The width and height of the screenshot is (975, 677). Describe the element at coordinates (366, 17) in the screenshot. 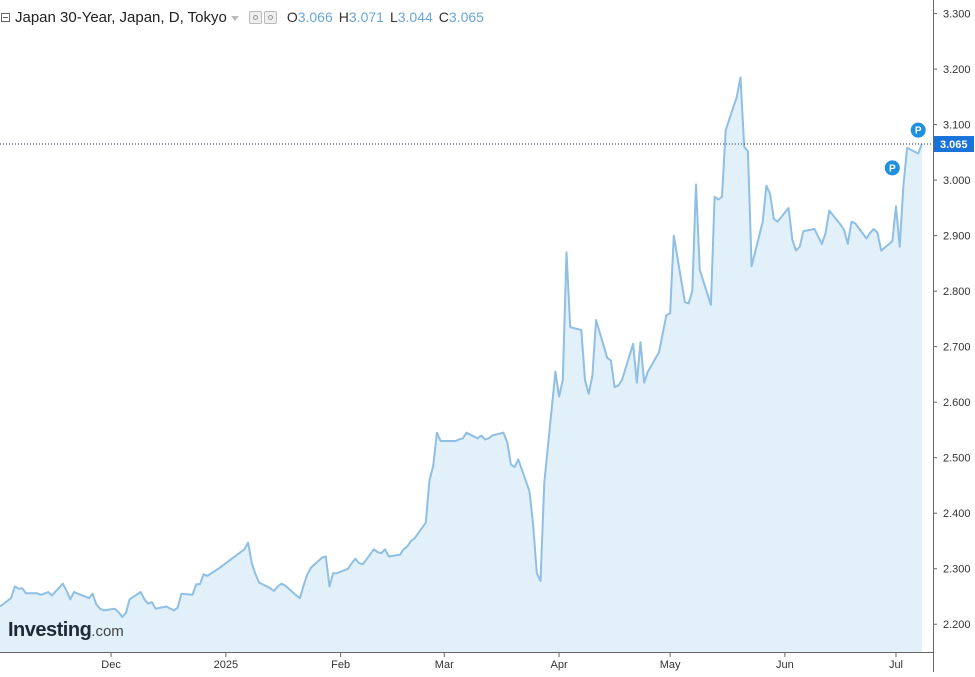

I see `high-value: 3.071` at that location.